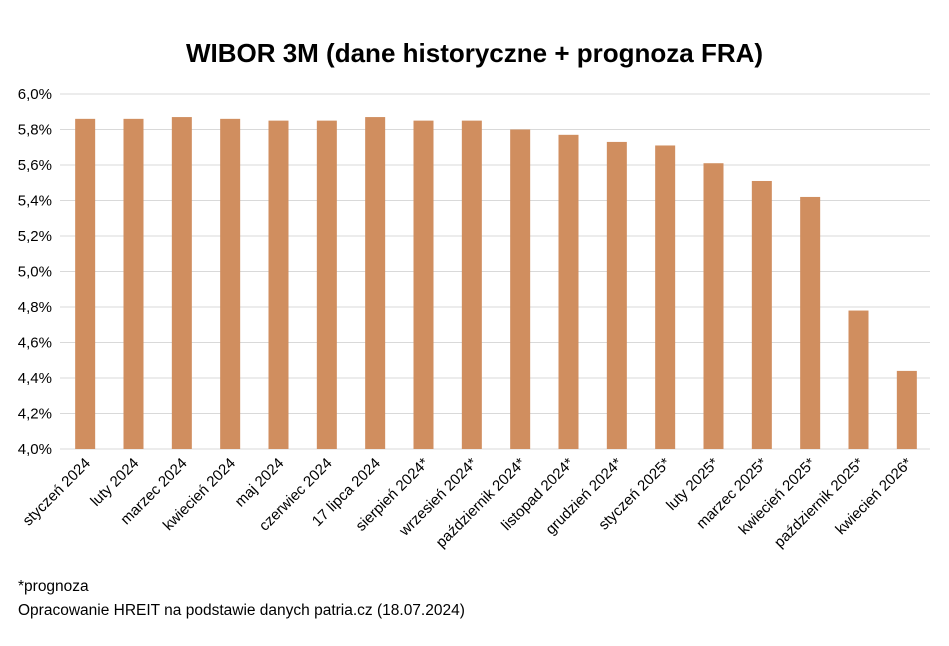 This screenshot has width=949, height=646. What do you see at coordinates (35, 414) in the screenshot?
I see `y-tick-label: 4,2%` at bounding box center [35, 414].